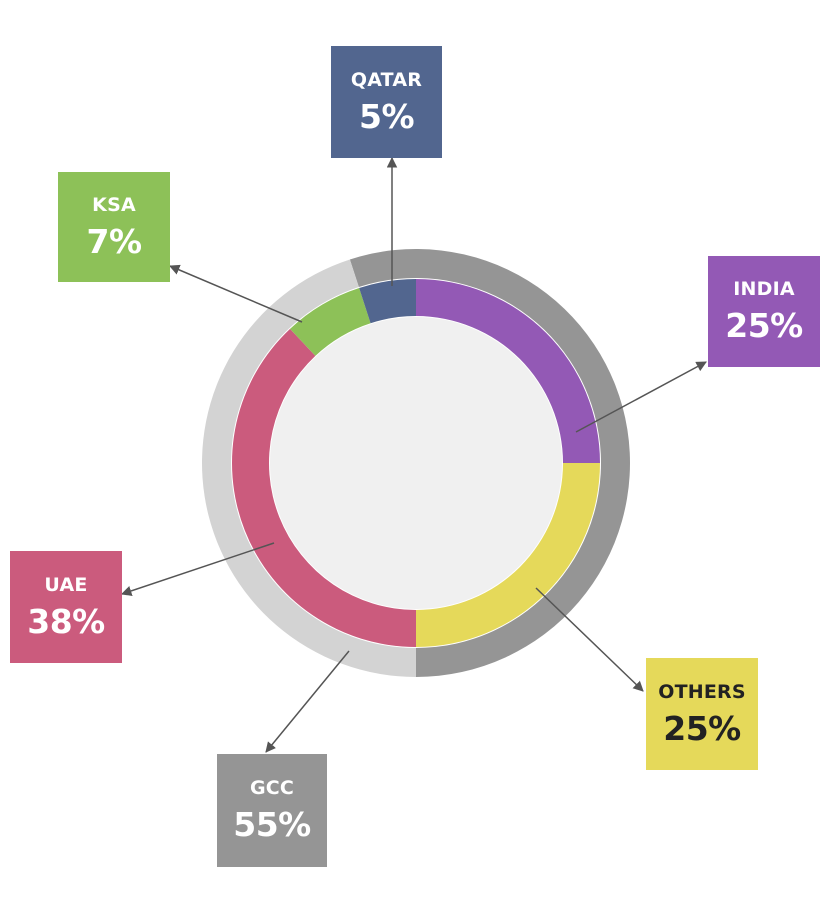 This screenshot has width=831, height=915. I want to click on label-ksa-name: KSA, so click(114, 204).